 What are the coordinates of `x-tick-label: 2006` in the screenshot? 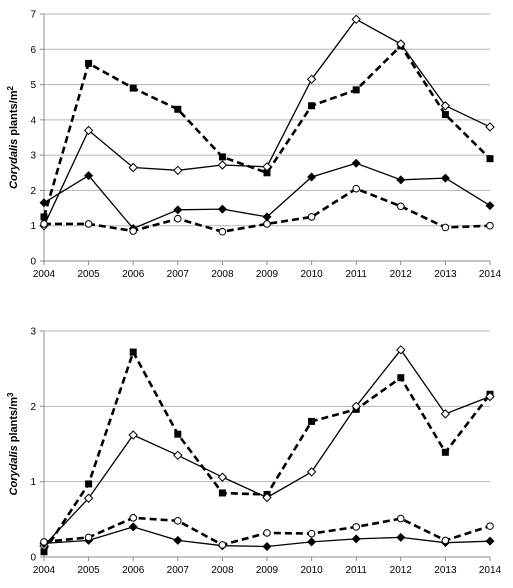 It's located at (133, 274).